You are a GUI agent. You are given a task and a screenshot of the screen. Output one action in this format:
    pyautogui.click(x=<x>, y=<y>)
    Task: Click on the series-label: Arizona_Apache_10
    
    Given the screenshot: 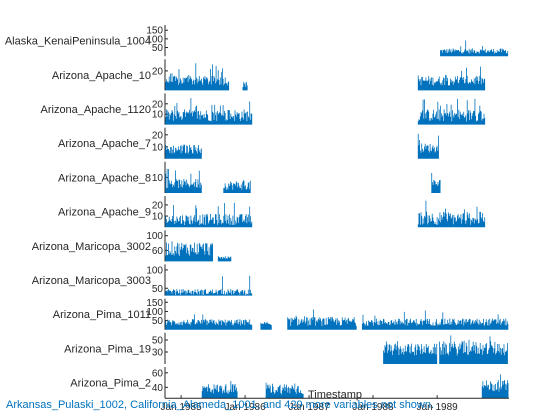 What is the action you would take?
    pyautogui.click(x=101, y=76)
    